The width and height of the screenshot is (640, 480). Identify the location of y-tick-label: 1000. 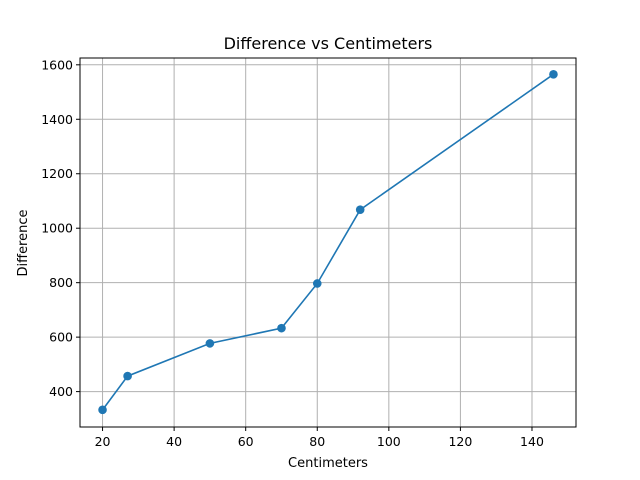
(57, 228).